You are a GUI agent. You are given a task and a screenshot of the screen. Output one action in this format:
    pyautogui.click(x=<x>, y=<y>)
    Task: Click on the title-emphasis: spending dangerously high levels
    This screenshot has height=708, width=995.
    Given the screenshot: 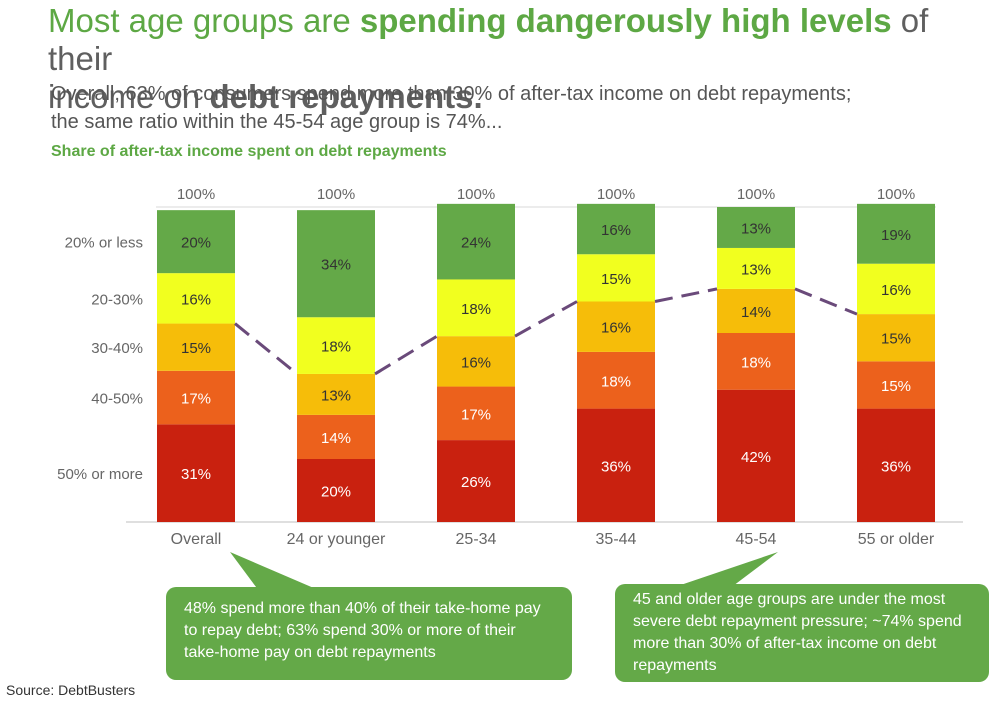 What is the action you would take?
    pyautogui.click(x=625, y=20)
    